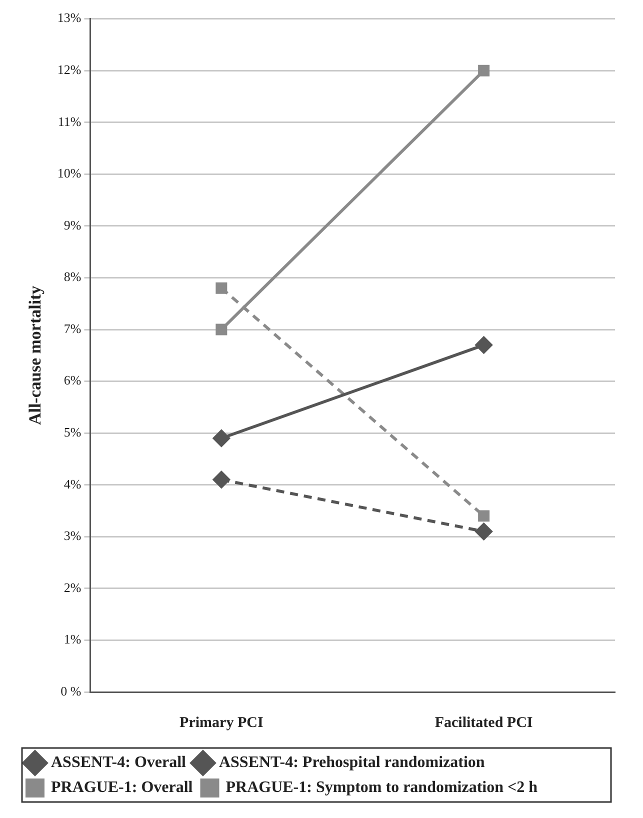  Describe the element at coordinates (69, 70) in the screenshot. I see `y-tick-label: 12%` at that location.